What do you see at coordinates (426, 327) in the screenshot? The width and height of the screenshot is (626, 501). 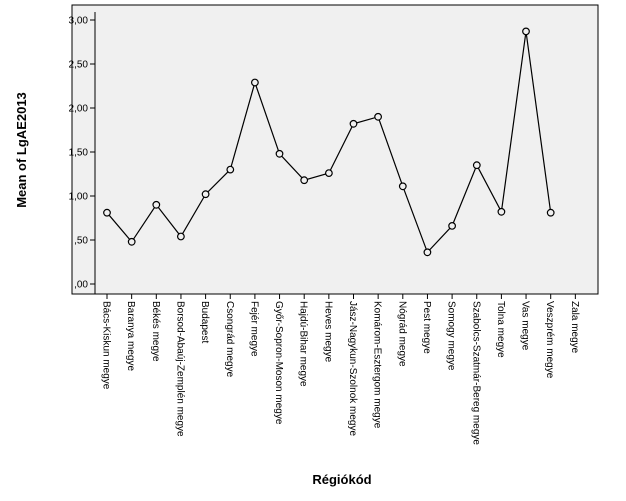 I see `x-tick-label: Pest megye` at bounding box center [426, 327].